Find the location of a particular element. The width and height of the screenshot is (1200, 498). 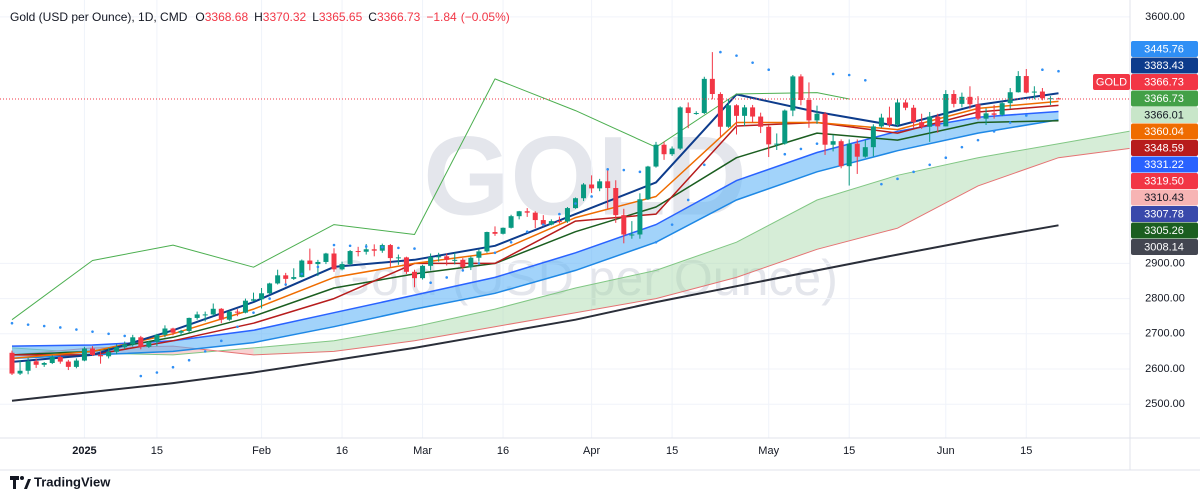

price-tag: 3331.22 is located at coordinates (1164, 164).